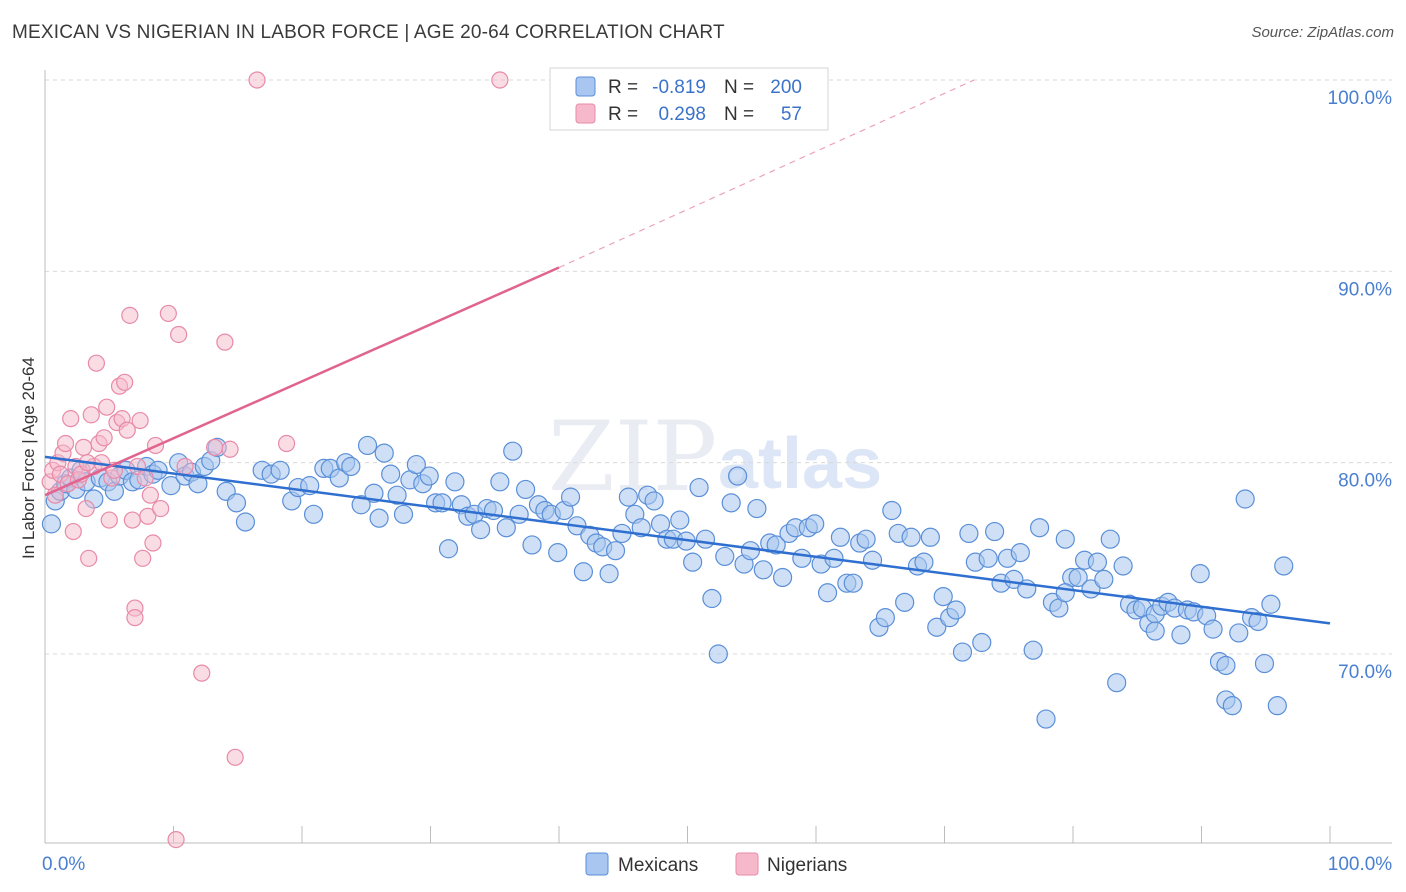 Image resolution: width=1406 pixels, height=892 pixels. What do you see at coordinates (747, 864) in the screenshot?
I see `bottom-legend-swatch-nigerians` at bounding box center [747, 864].